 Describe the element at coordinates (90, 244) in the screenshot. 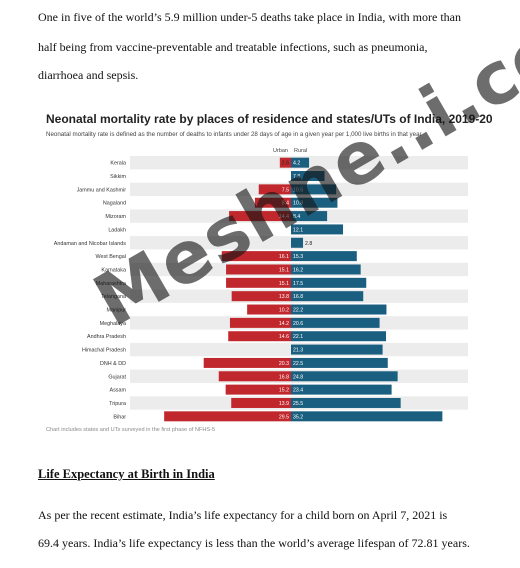

I see `category-label: Andaman and Nicobar Islands` at that location.